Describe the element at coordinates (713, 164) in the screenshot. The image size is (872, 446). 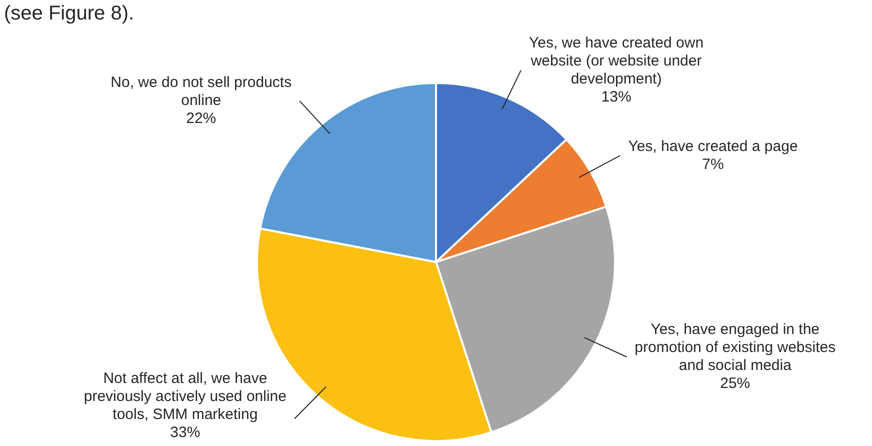
I see `data-label: 7%` at that location.